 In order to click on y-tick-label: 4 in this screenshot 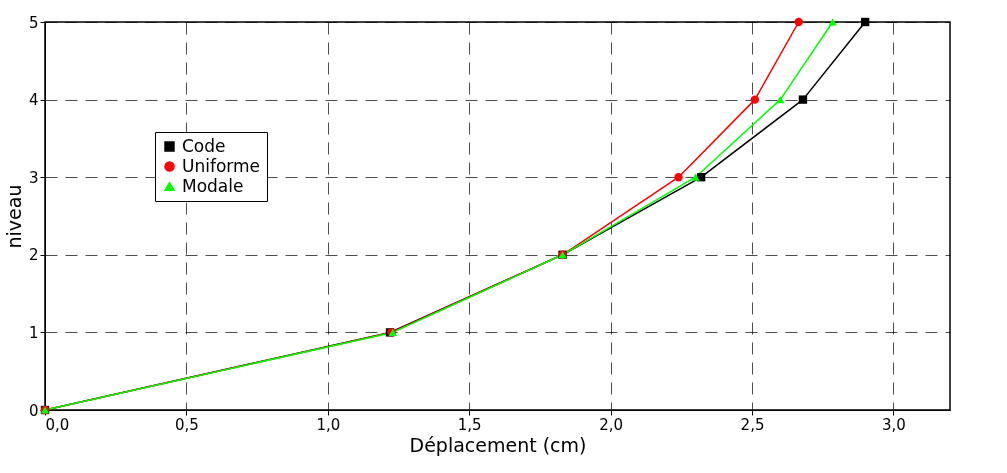, I will do `click(33, 100)`.